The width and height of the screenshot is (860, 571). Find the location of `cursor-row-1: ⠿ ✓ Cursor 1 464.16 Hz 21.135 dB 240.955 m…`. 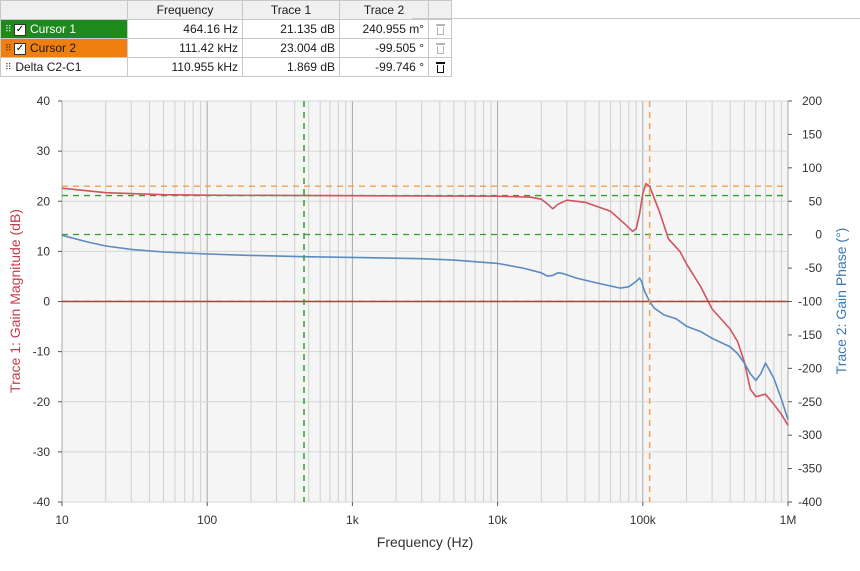

cursor-row-1: ⠿ ✓ Cursor 1 464.16 Hz 21.135 dB 240.955 m… is located at coordinates (226, 29).